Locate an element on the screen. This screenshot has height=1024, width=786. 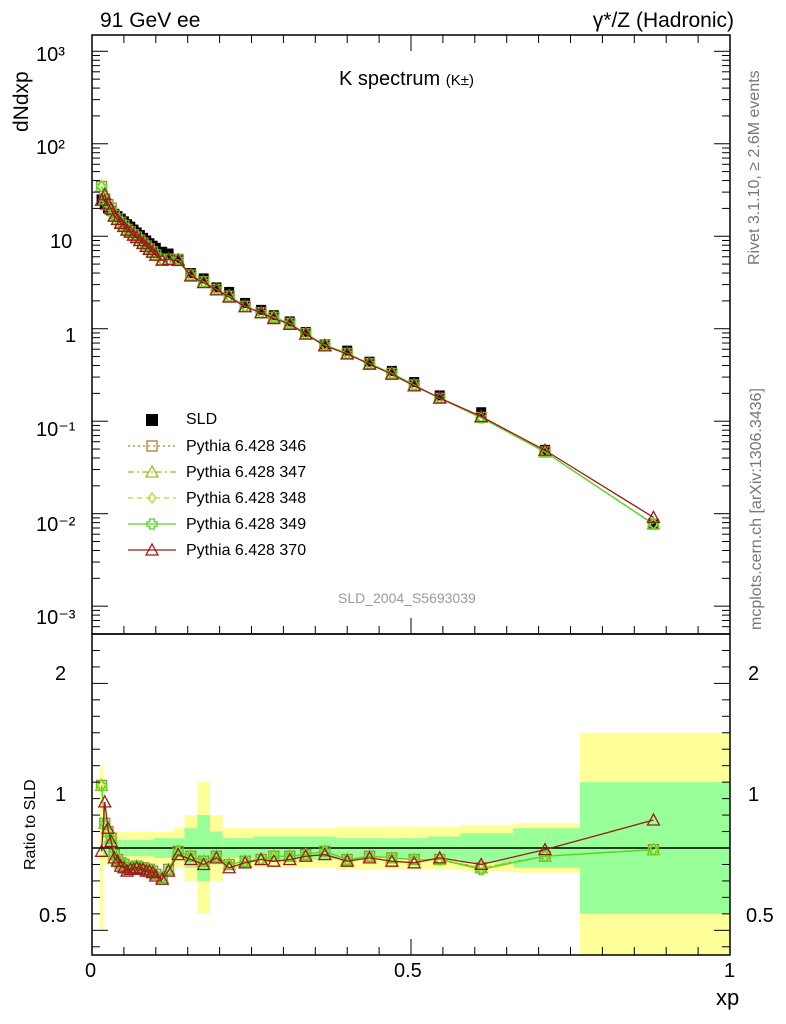
y-tick-label-top: 10 is located at coordinates (61, 242).